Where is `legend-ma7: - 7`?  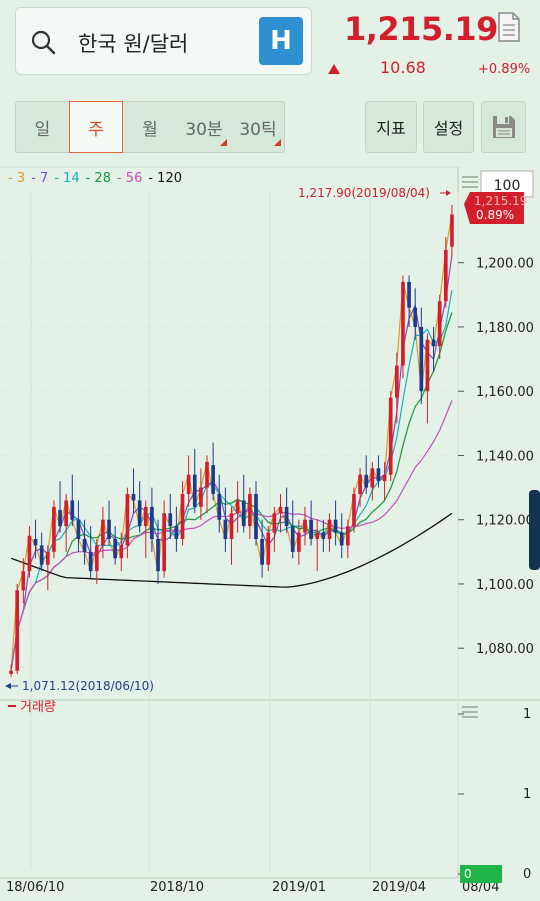
legend-ma7: - 7 is located at coordinates (40, 178).